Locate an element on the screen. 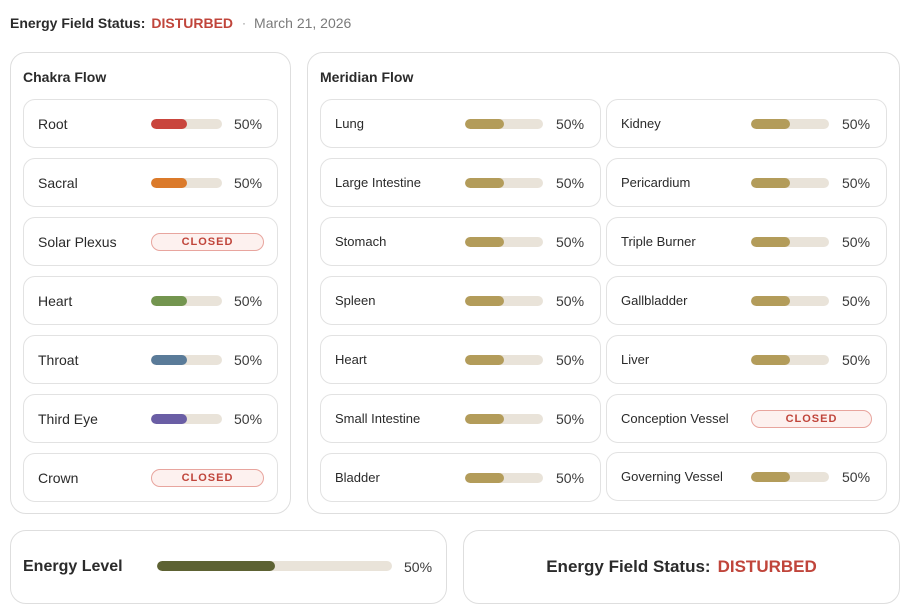 The height and width of the screenshot is (614, 911). chakra-row-solar-plexus: Solar Plexus CLOSED is located at coordinates (150, 241).